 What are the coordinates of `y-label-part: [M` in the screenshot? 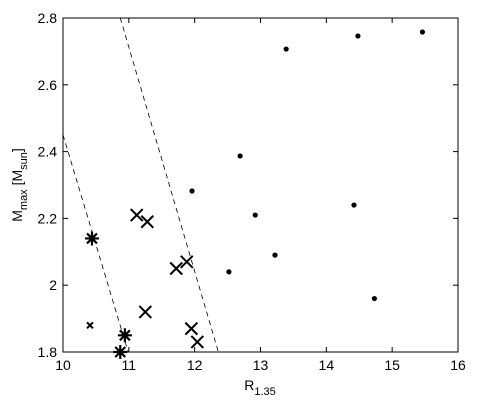 It's located at (17, 179).